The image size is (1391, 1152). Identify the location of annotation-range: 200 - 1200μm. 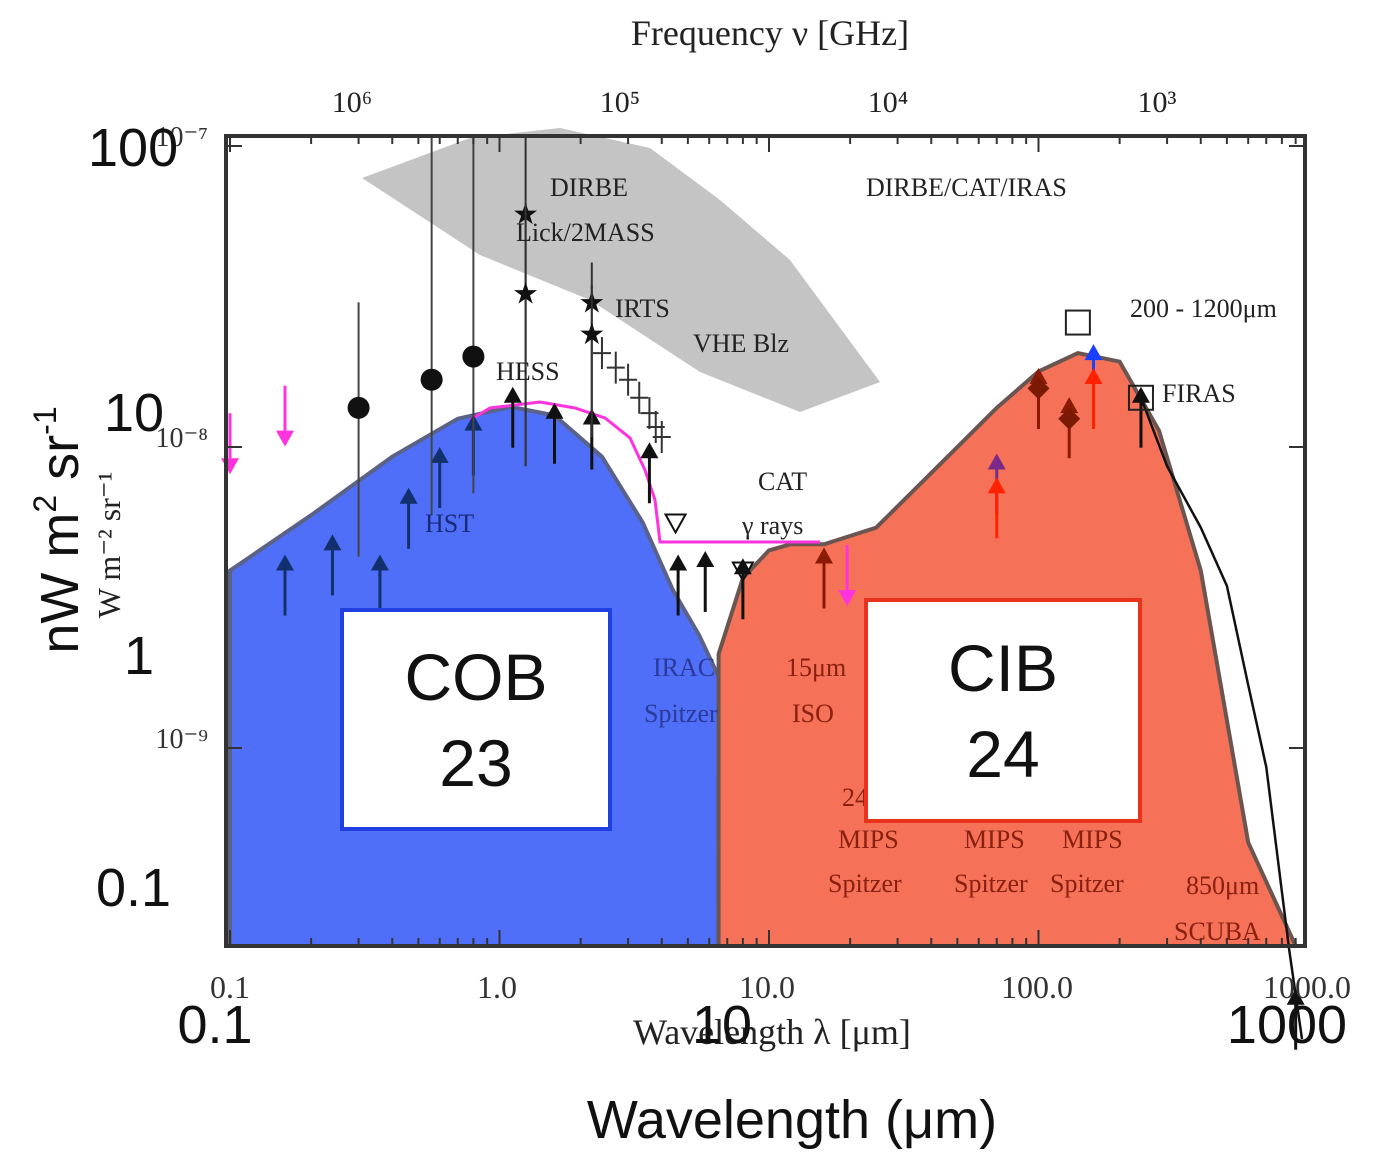
(1203, 308).